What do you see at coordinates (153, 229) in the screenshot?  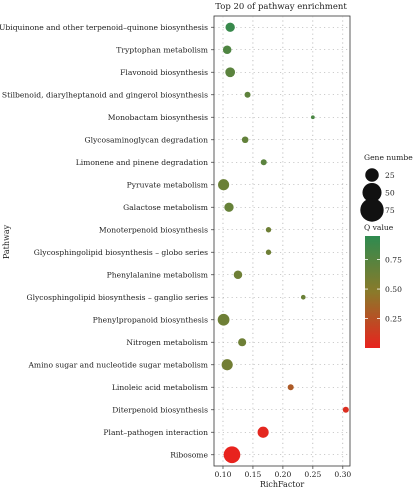 I see `pathway-label: Monoterpenoid biosynthesis` at bounding box center [153, 229].